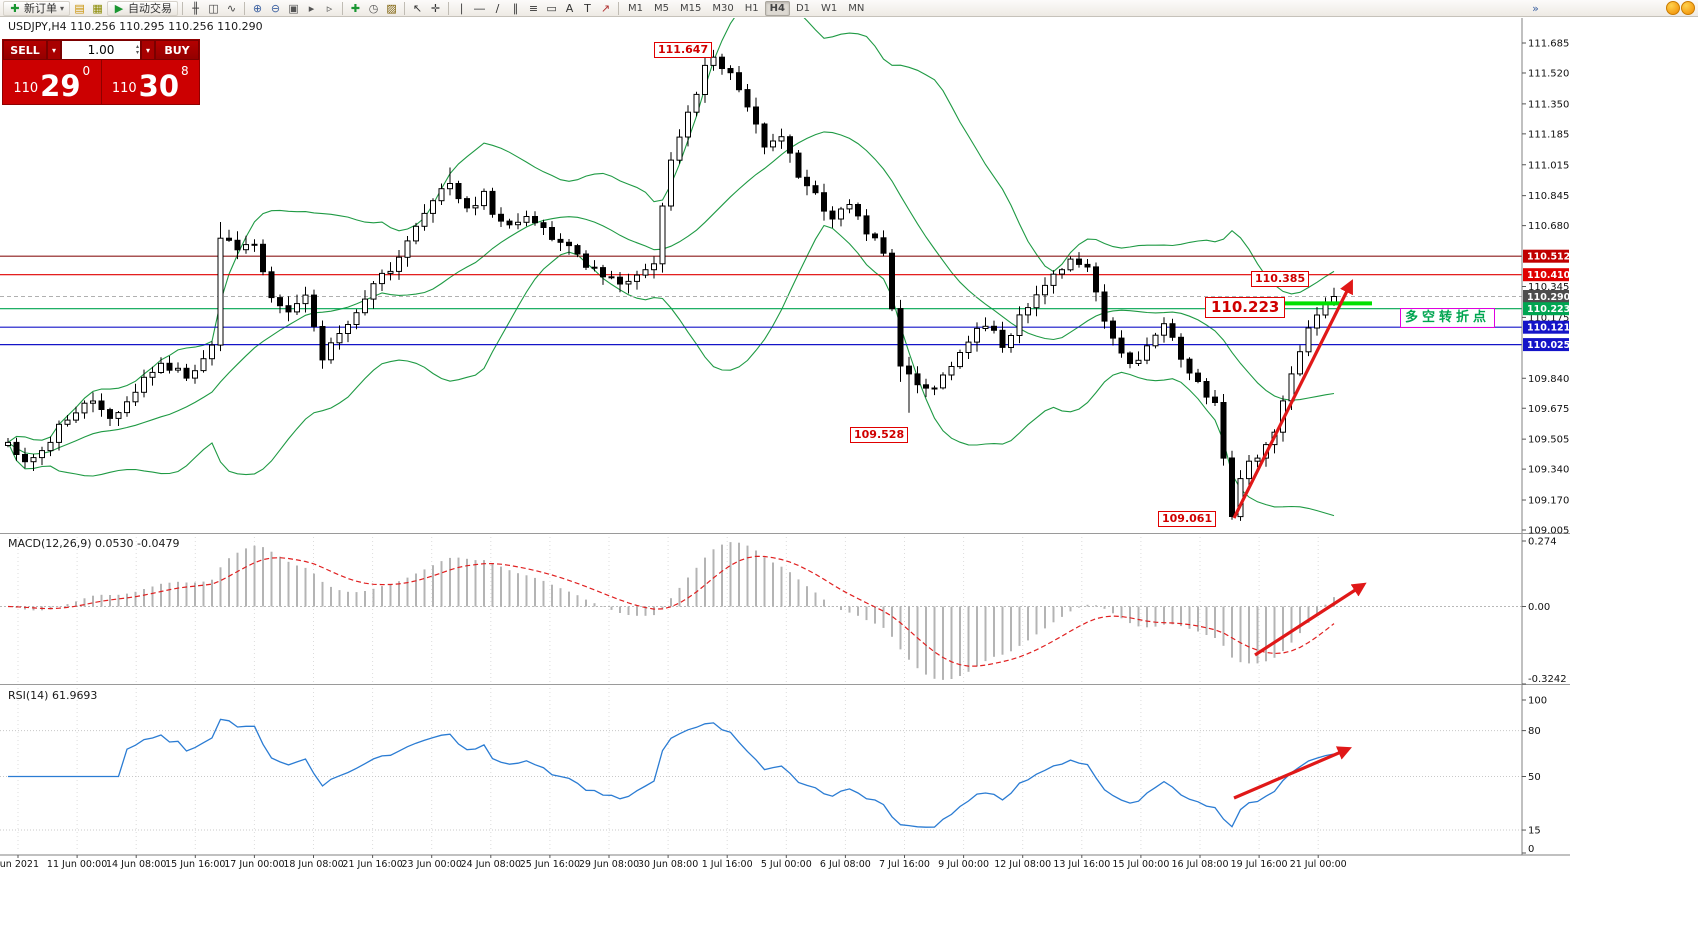 Image resolution: width=1698 pixels, height=945 pixels. I want to click on svg-text: 80, so click(1534, 731).